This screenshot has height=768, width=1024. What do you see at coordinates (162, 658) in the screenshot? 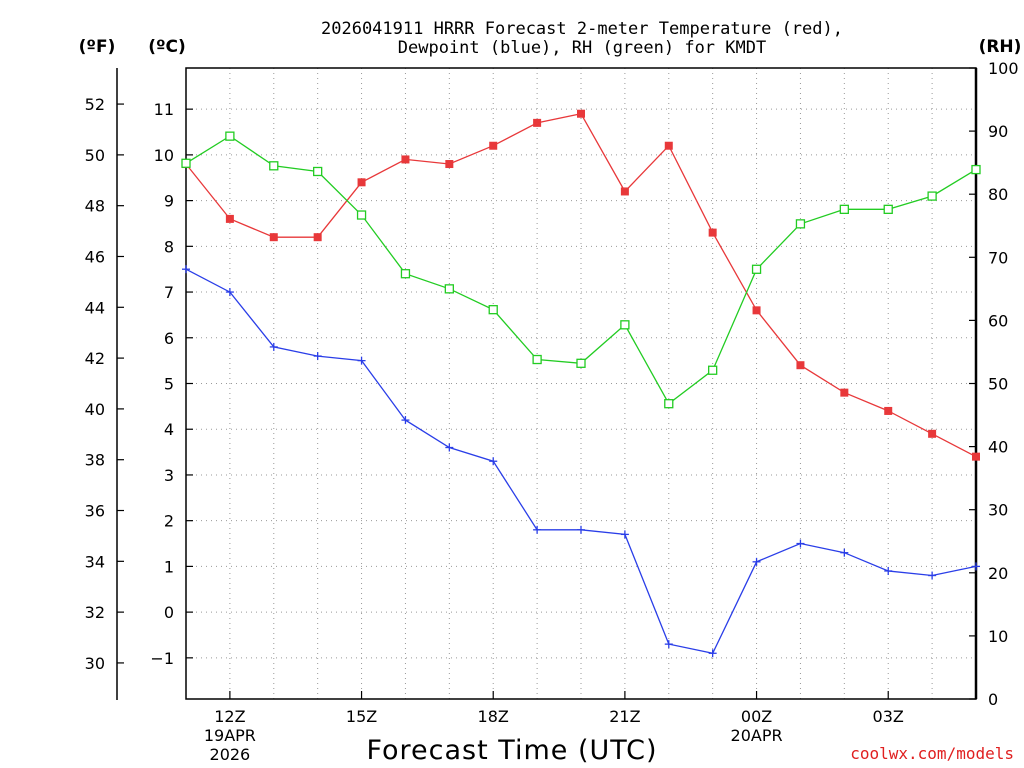
I see `celsius-tick-label: −1` at bounding box center [162, 658].